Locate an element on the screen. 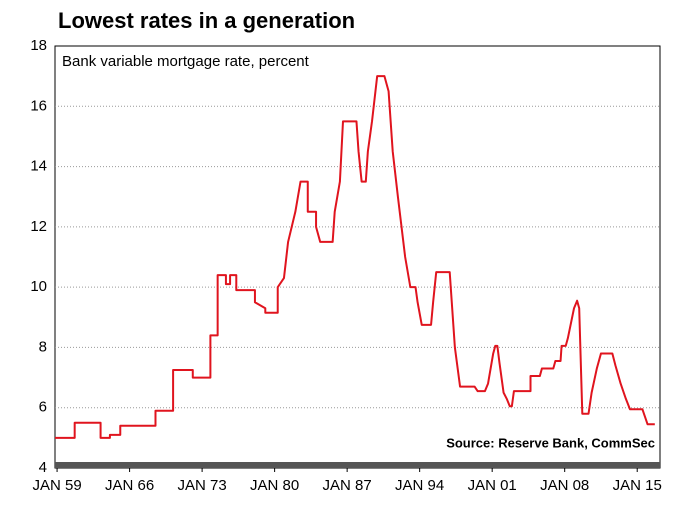 Image resolution: width=692 pixels, height=526 pixels. x-tick-label: JAN 01 is located at coordinates (492, 485).